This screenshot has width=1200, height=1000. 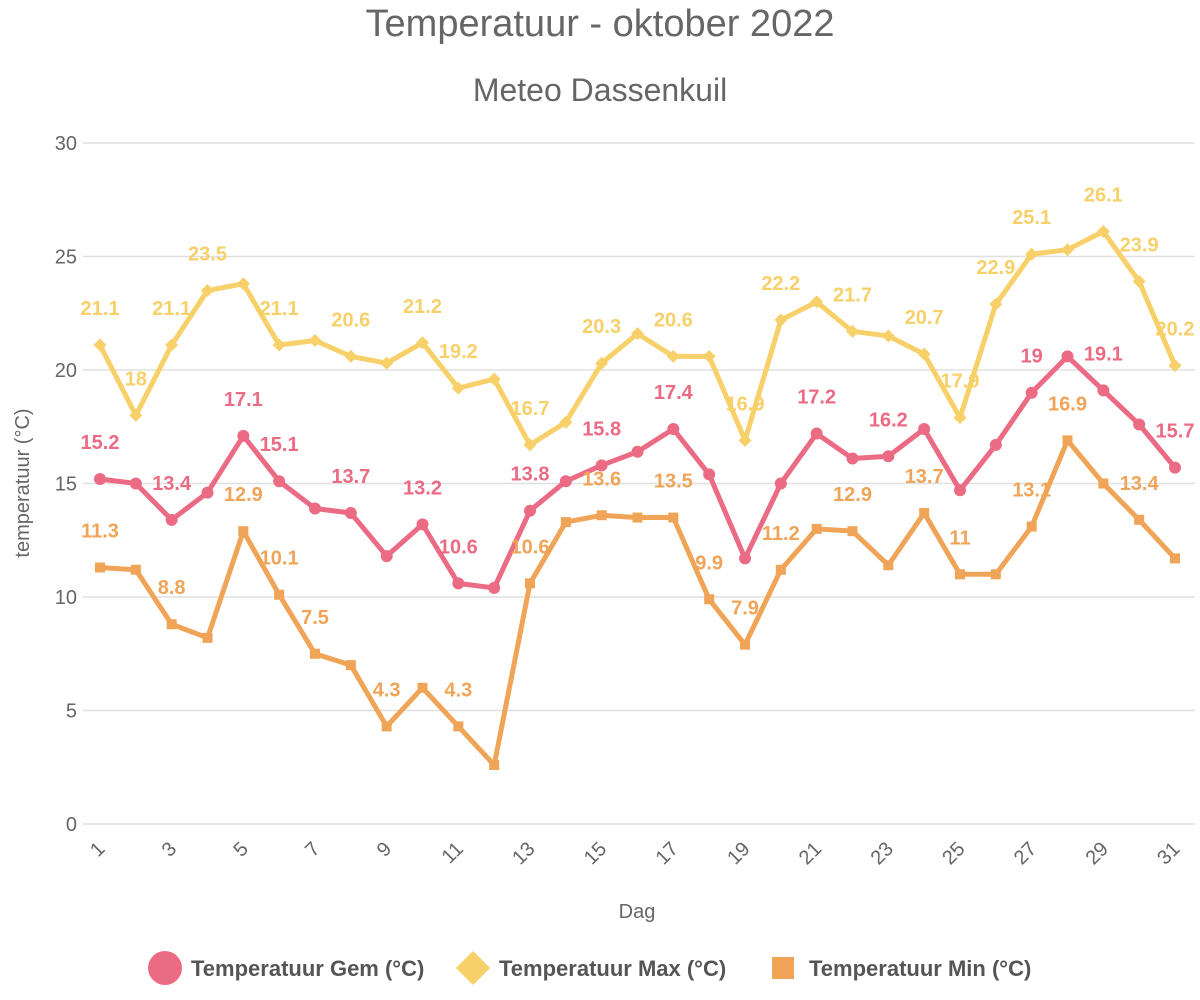 I want to click on legend-item: Temperatuur Gem (°C), so click(x=286, y=968).